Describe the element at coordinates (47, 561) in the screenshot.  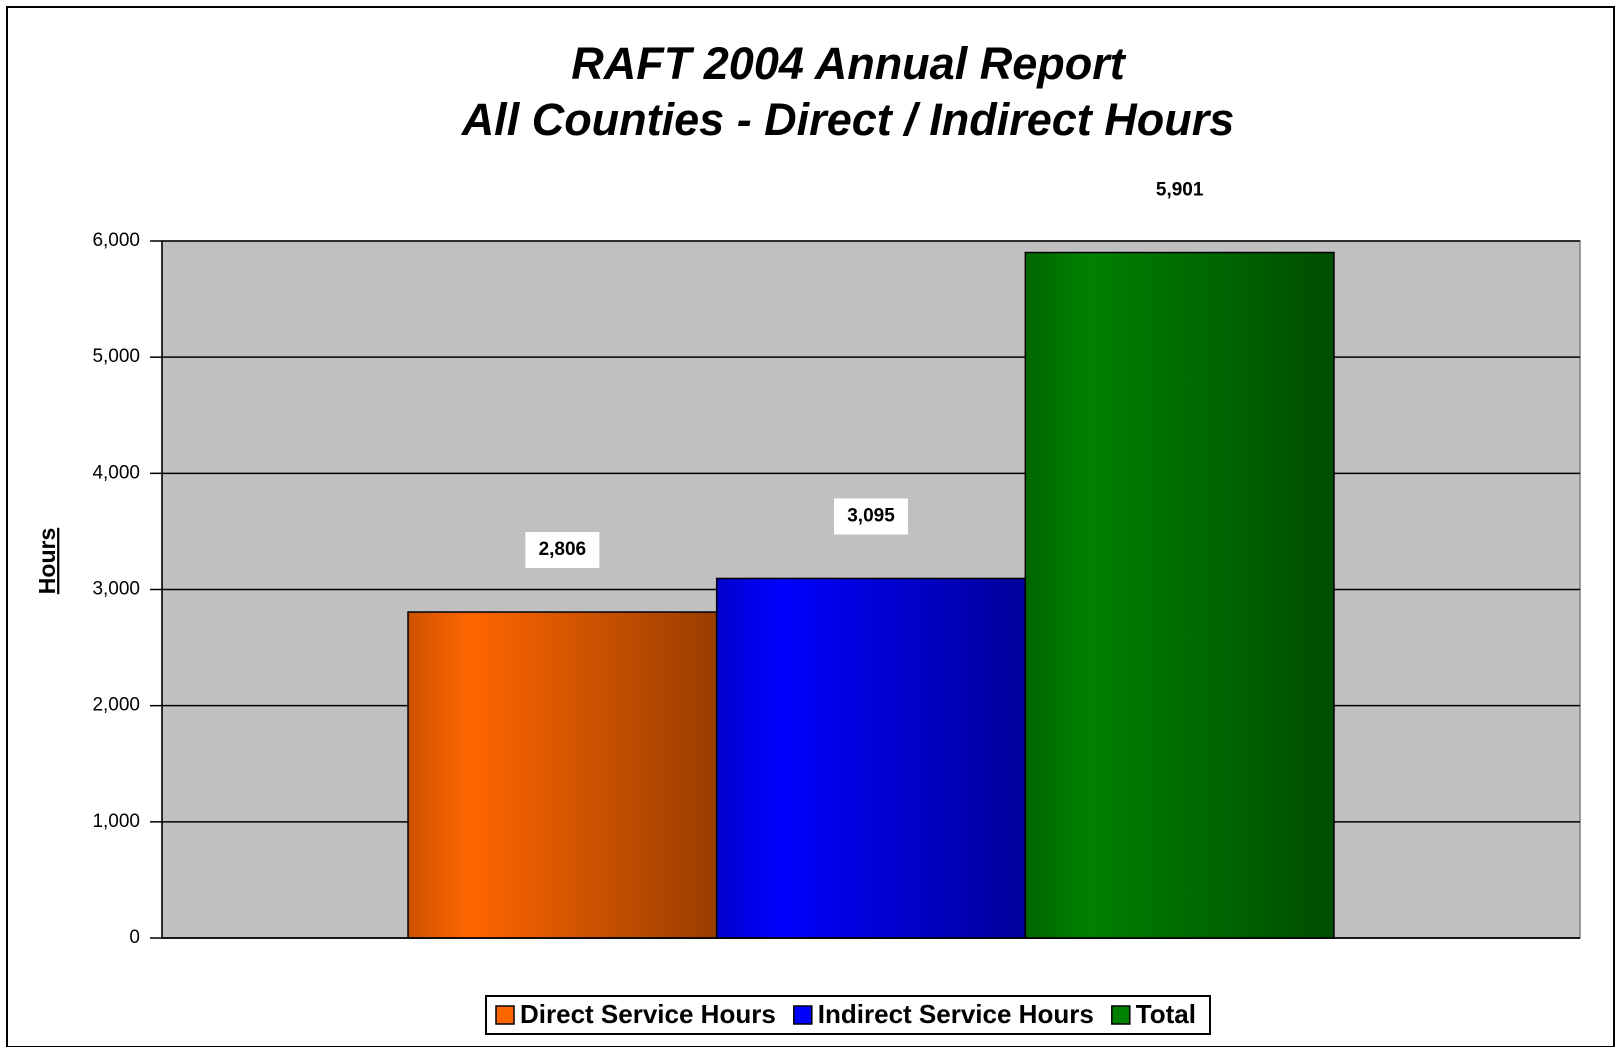
I see `y-axis-label: Hours` at that location.